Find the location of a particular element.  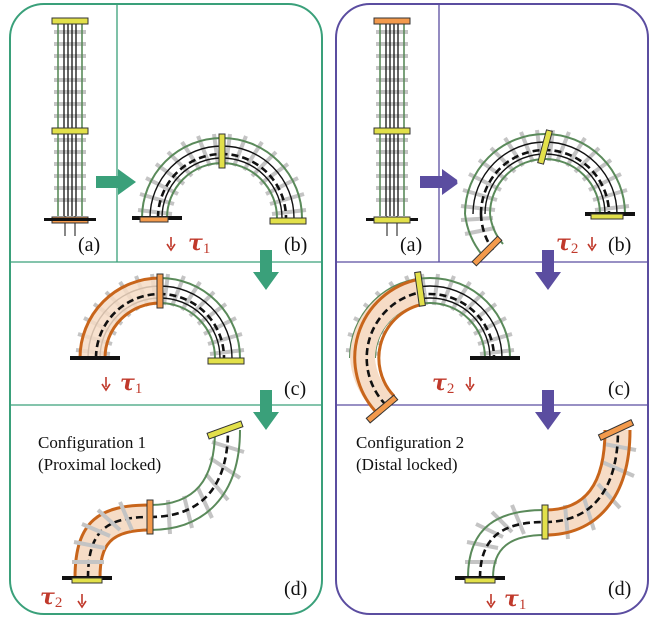

config-subtitle: (Proximal locked) is located at coordinates (99, 464).